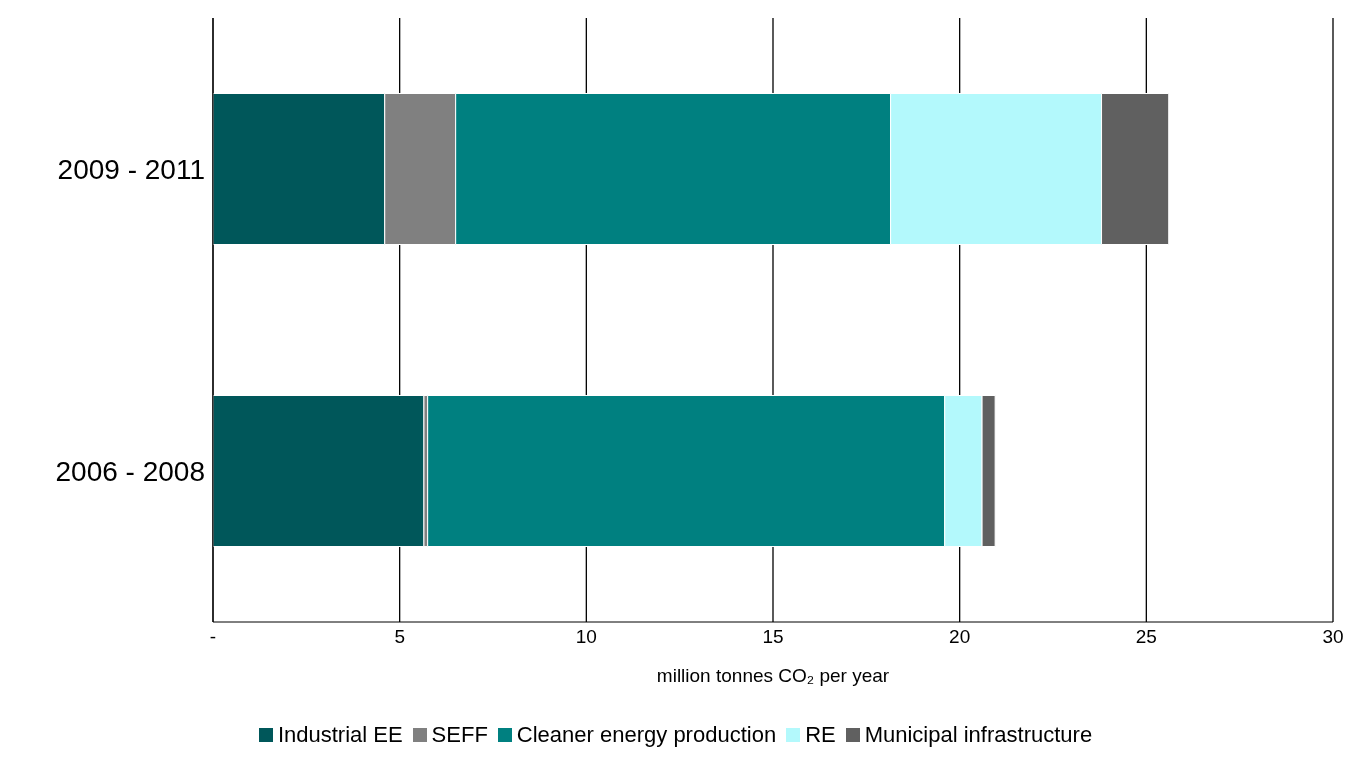 The image size is (1371, 775). I want to click on x-tick-label: 20, so click(960, 637).